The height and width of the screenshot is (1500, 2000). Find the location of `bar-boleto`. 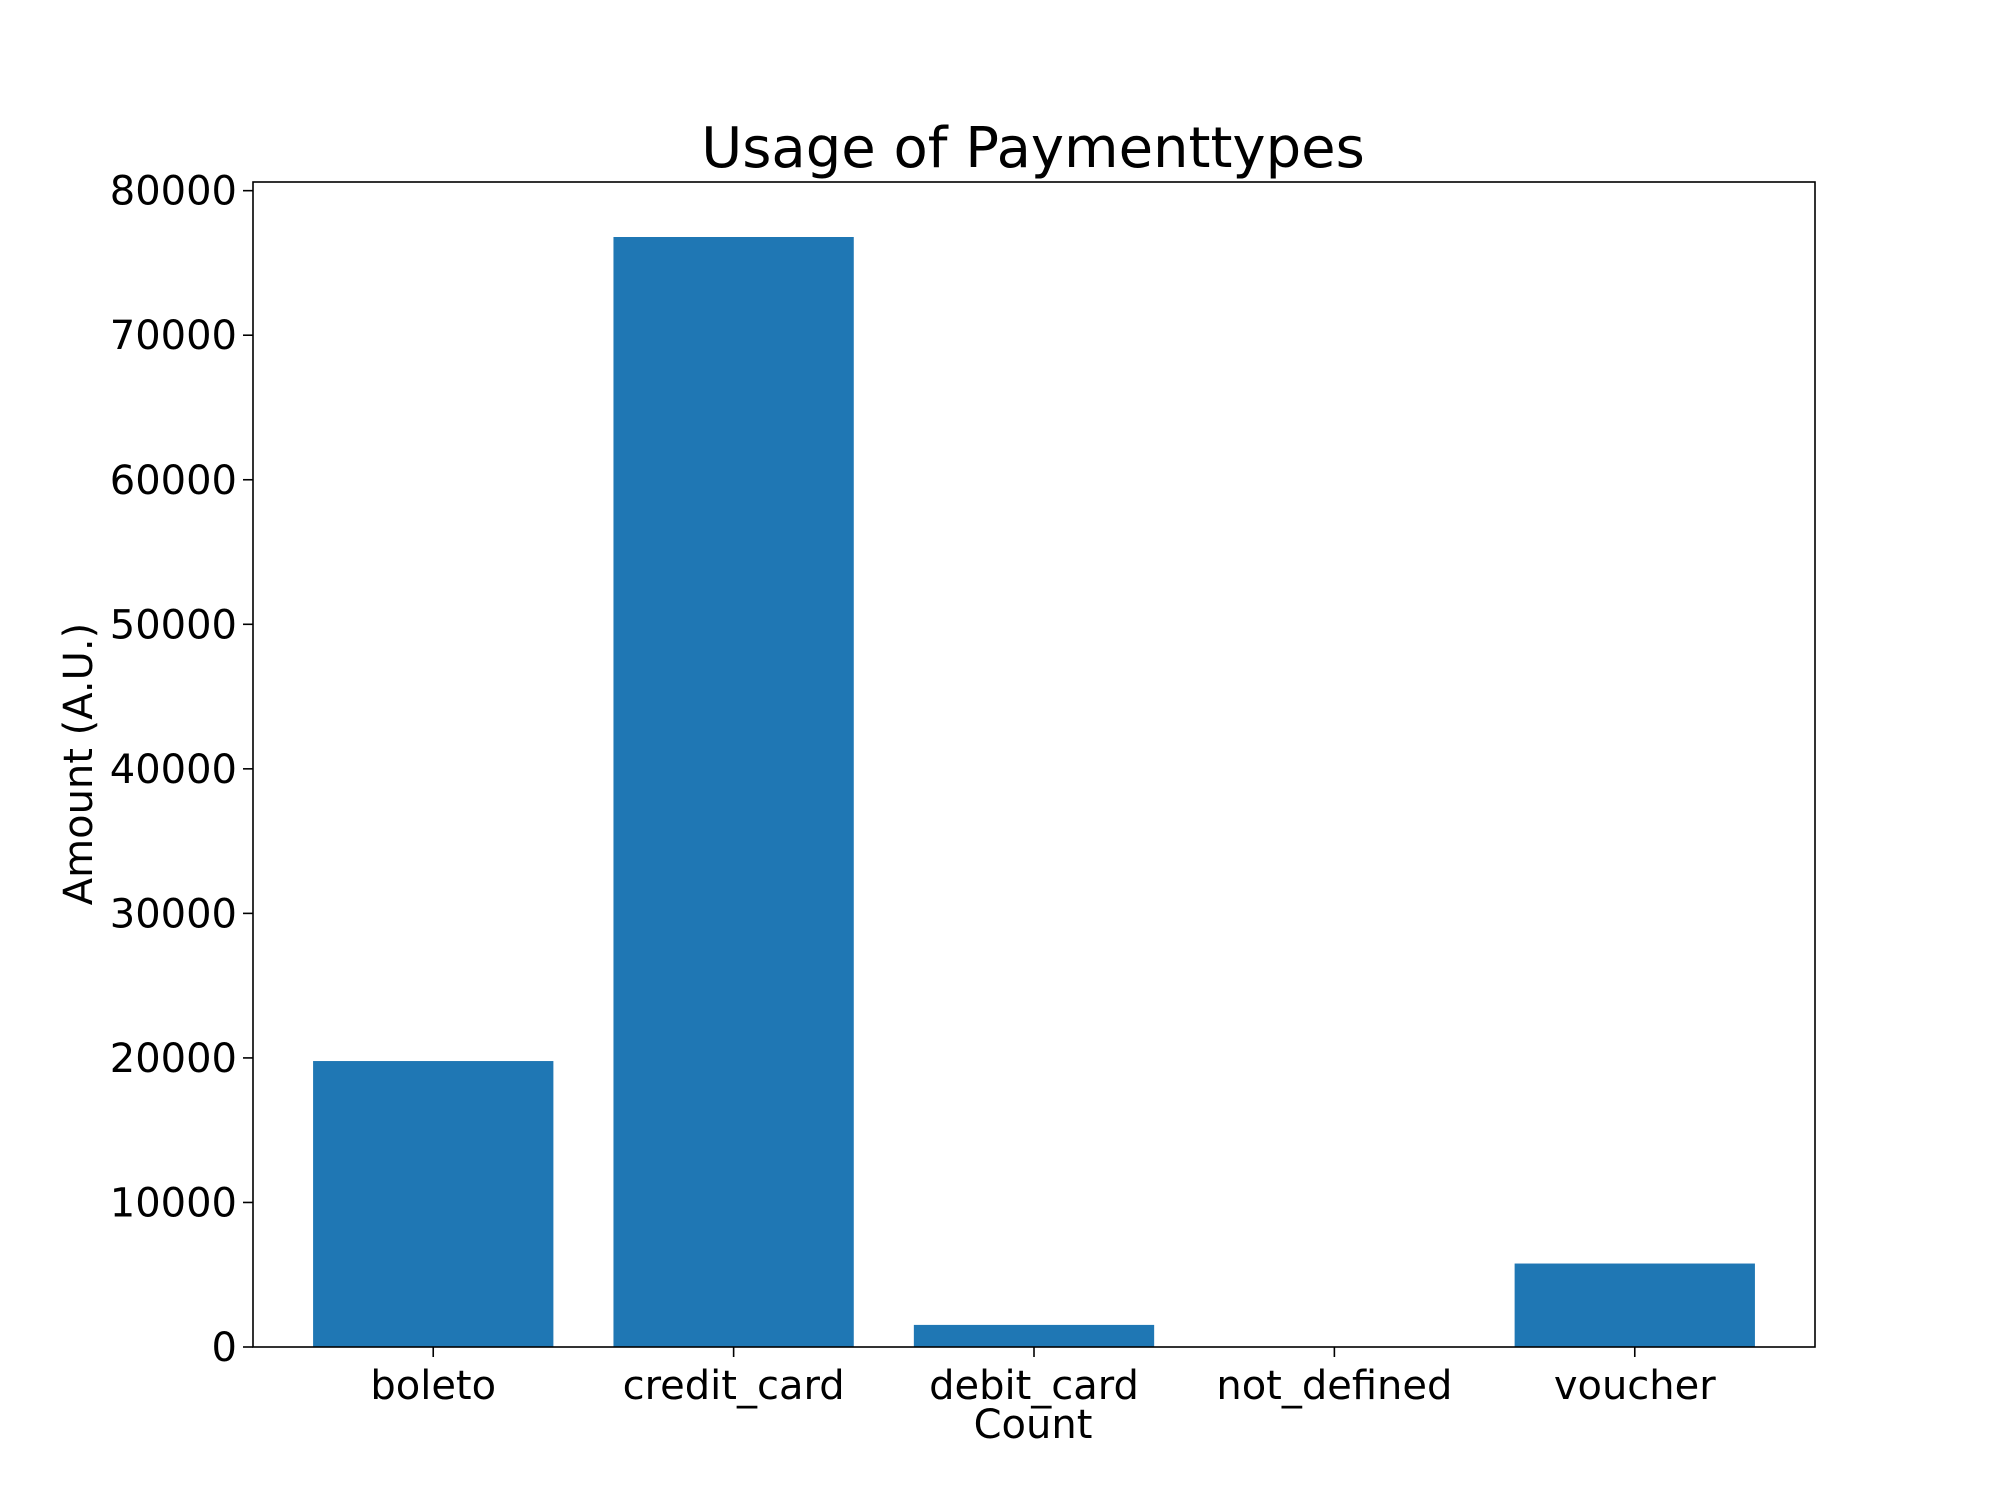

bar-boleto is located at coordinates (433, 1204).